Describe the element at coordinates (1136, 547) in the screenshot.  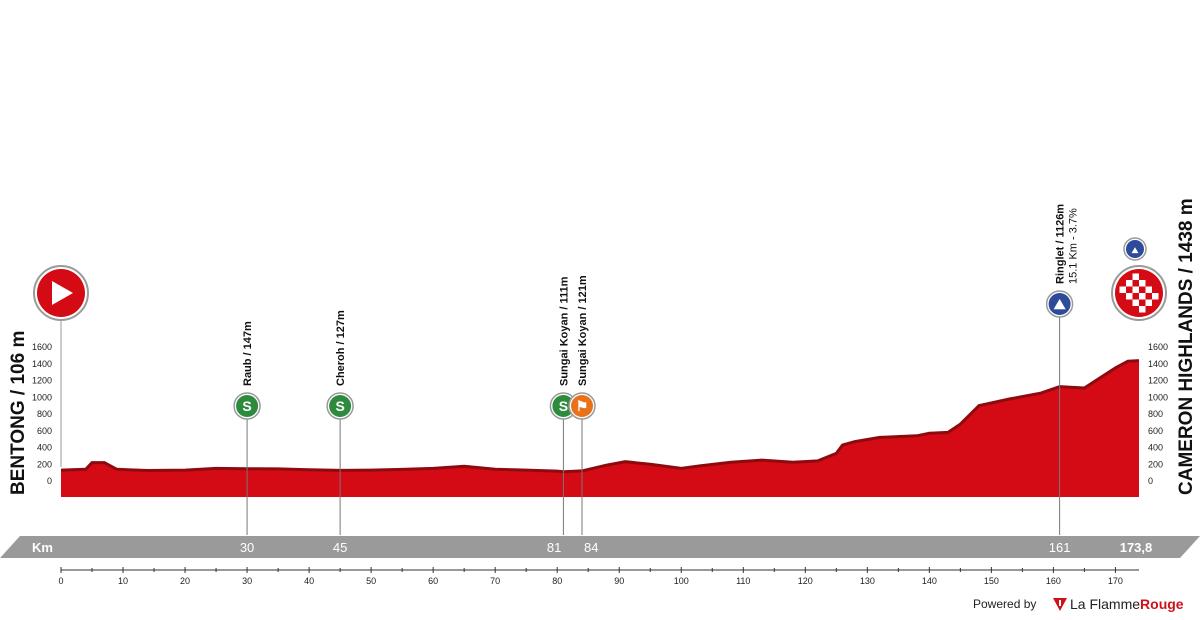
I see `total-distance-label: 173,8` at that location.